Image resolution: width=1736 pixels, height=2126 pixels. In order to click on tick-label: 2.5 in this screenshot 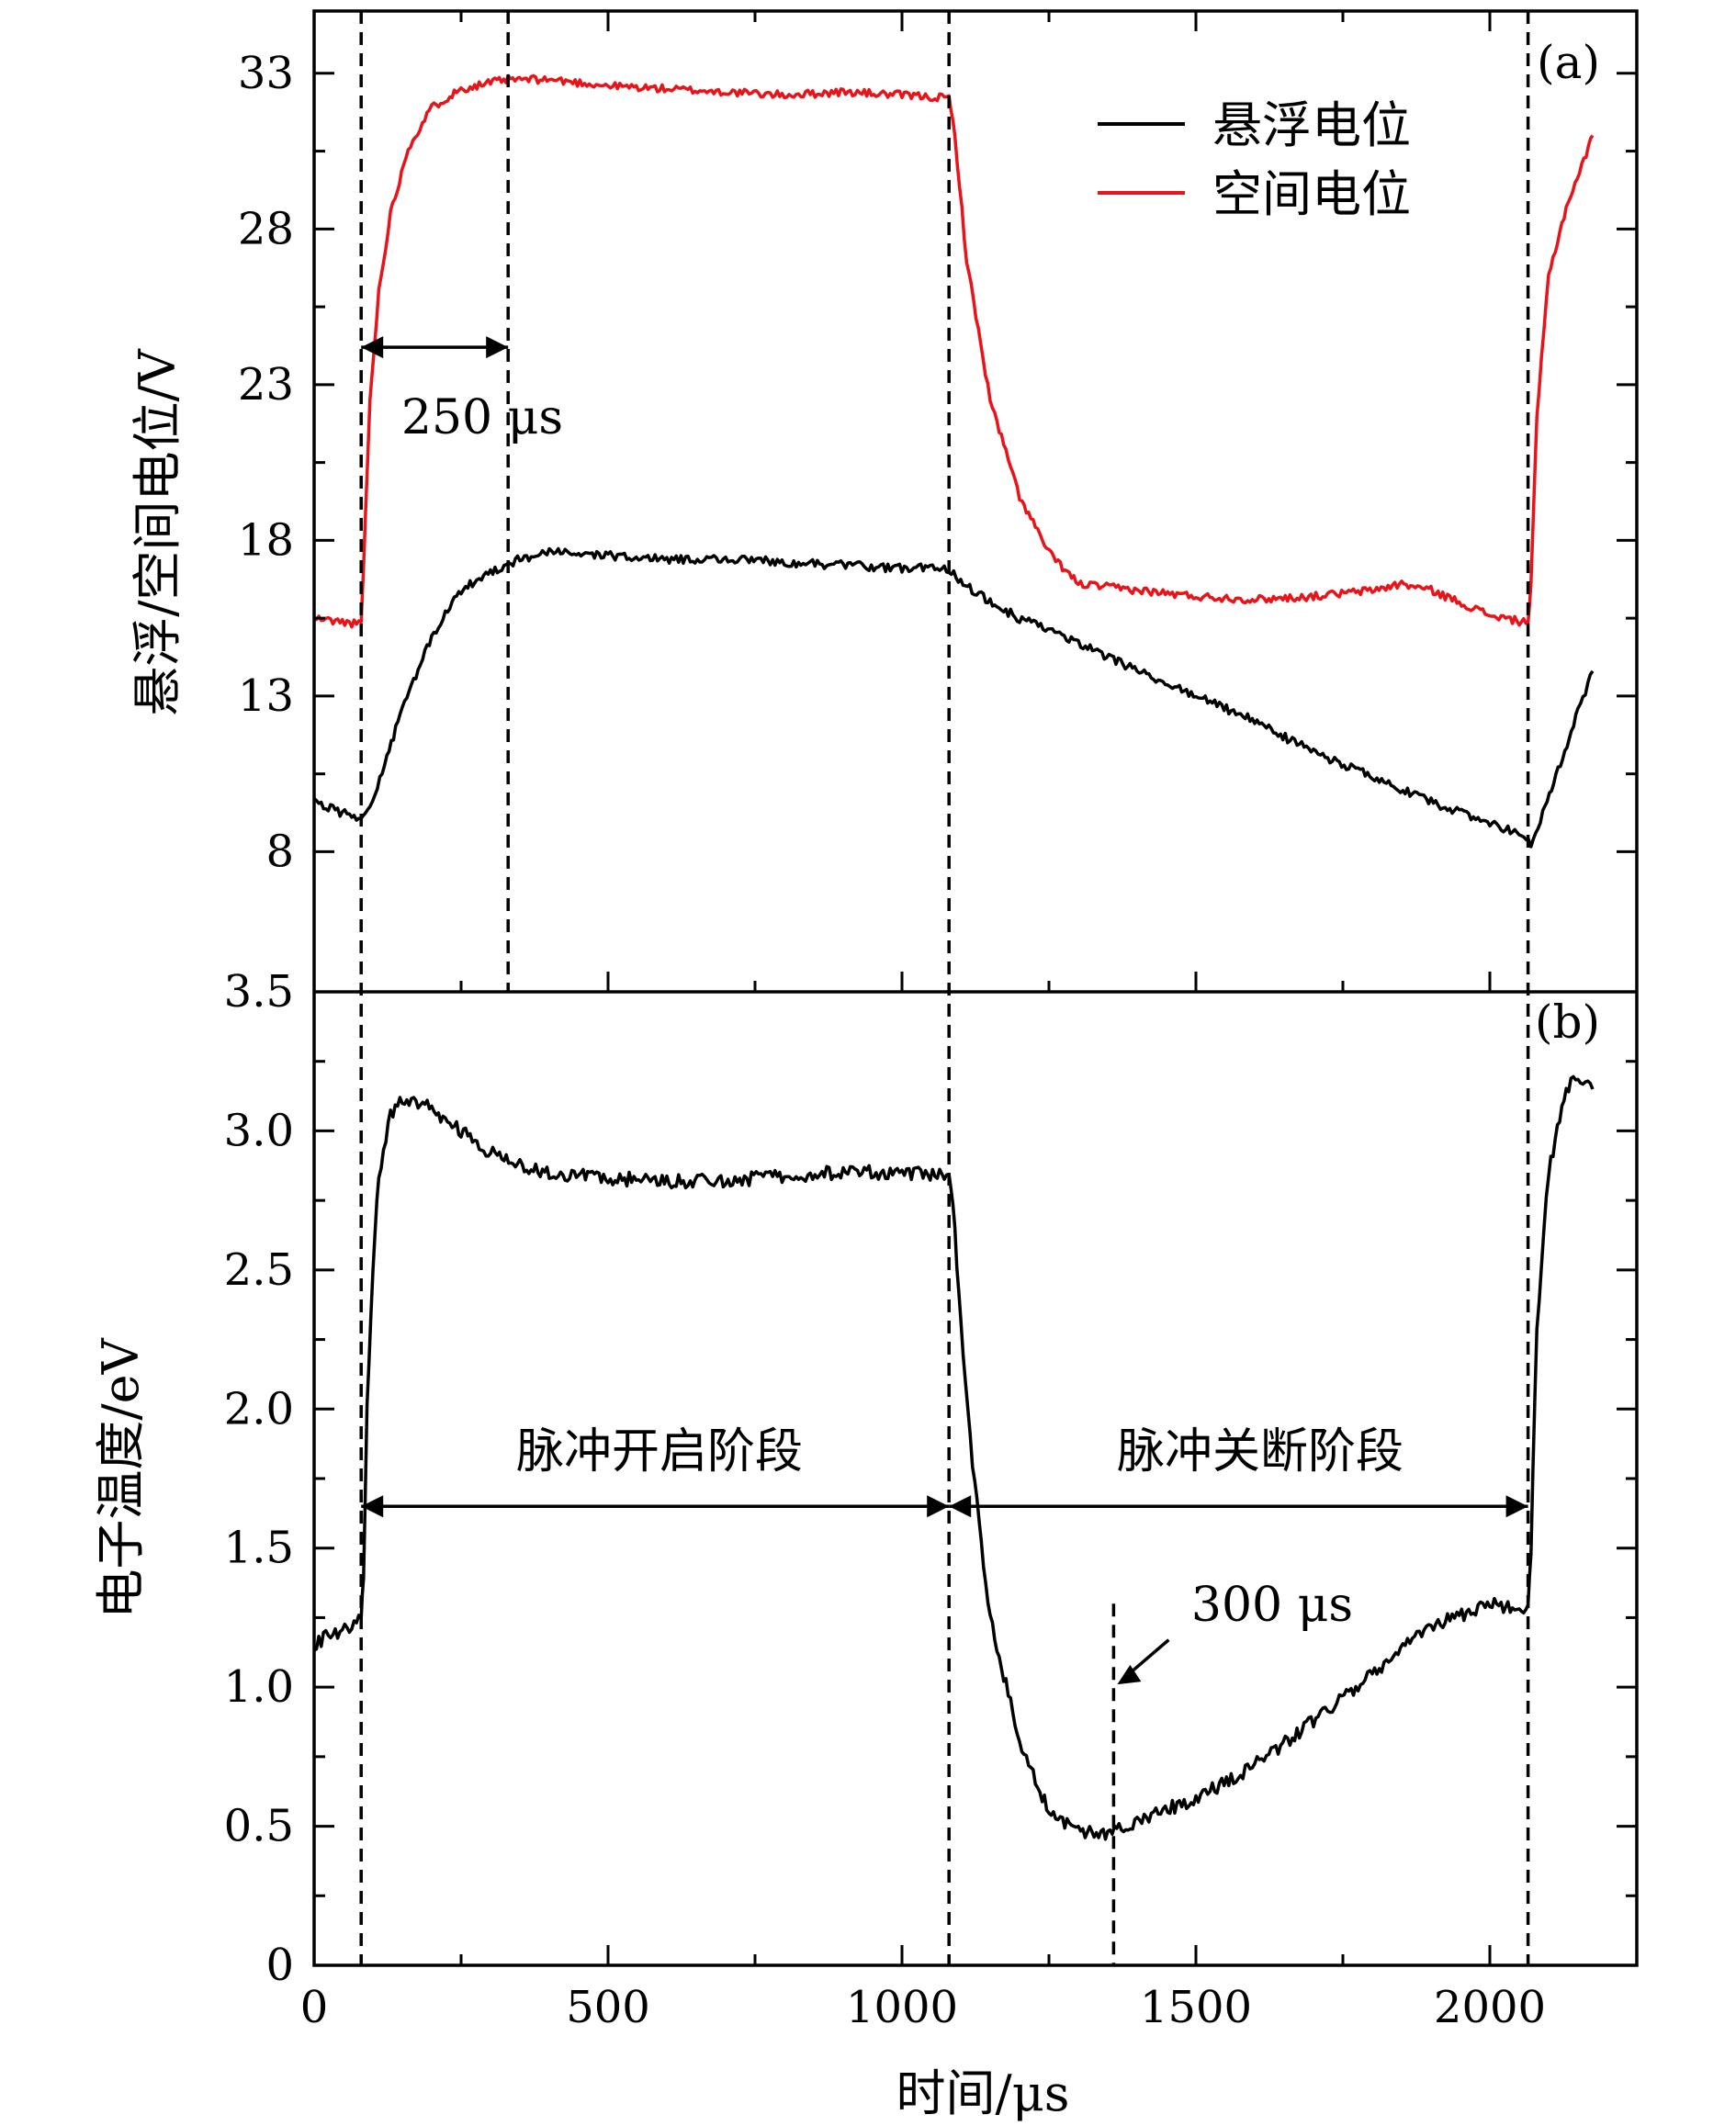, I will do `click(259, 1270)`.